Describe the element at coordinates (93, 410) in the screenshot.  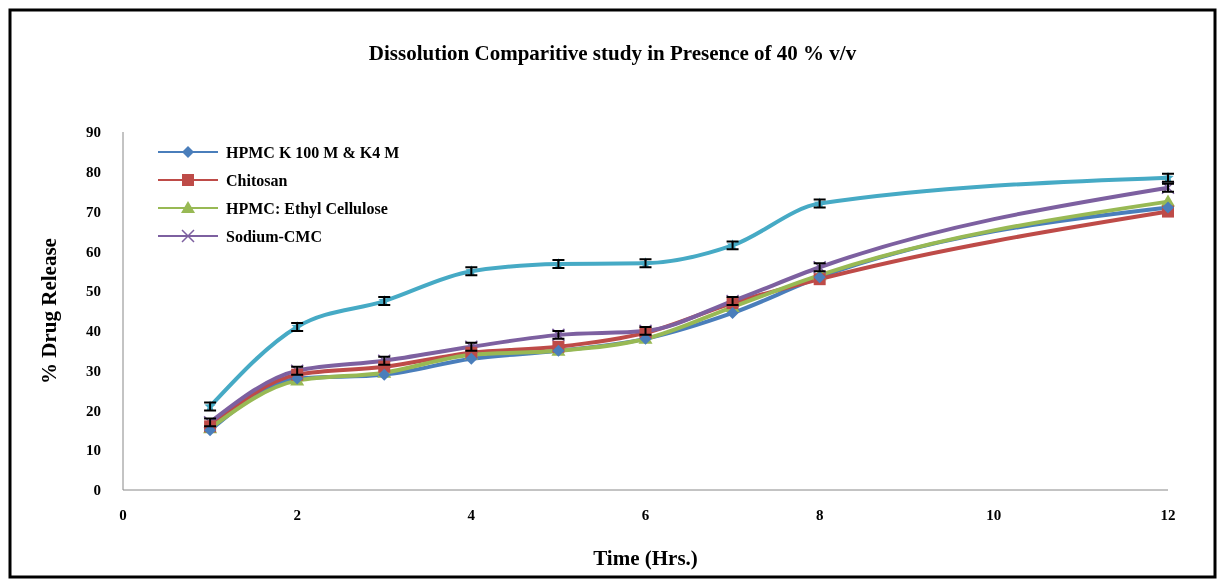
I see `y-tick-label: 20` at that location.